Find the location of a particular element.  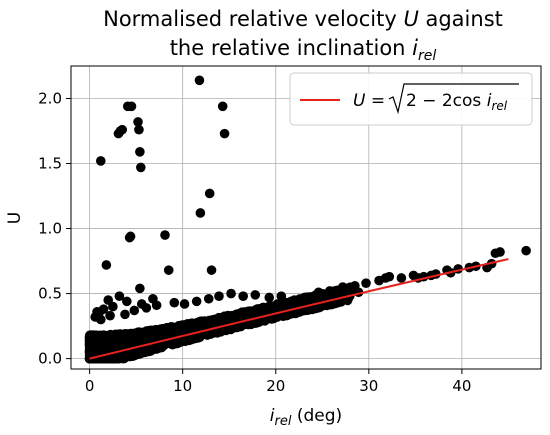

y-tick-label: 0.5 is located at coordinates (50, 294).